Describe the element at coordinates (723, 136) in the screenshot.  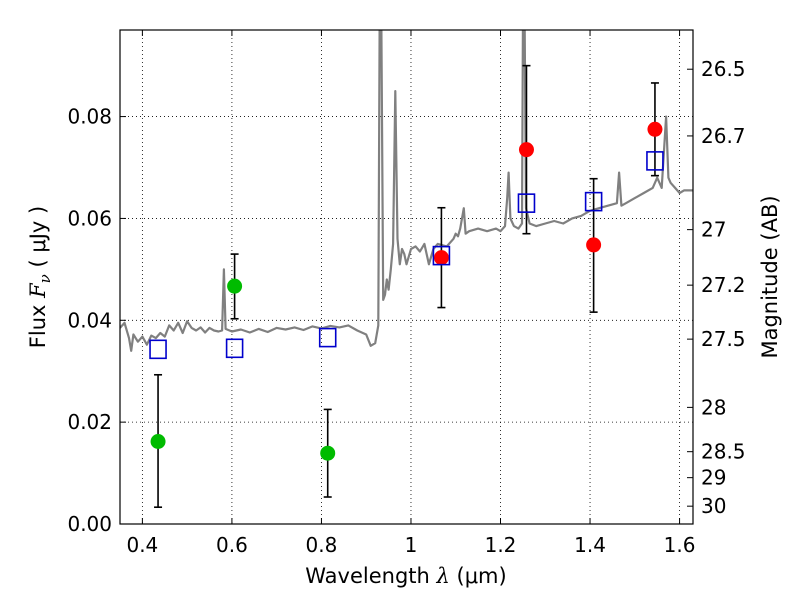
I see `right-tick-label: 26.7` at that location.